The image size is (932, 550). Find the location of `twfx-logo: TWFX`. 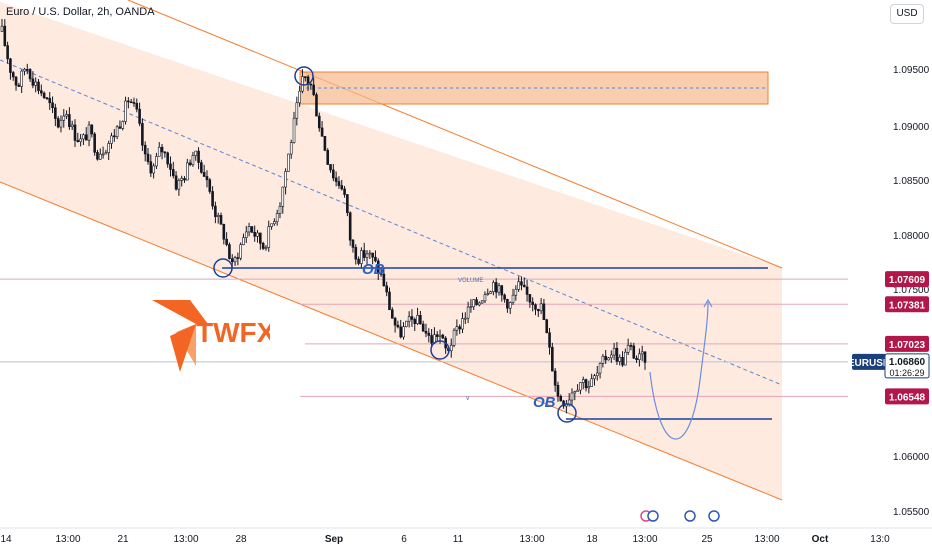

twfx-logo: TWFX is located at coordinates (213, 339).